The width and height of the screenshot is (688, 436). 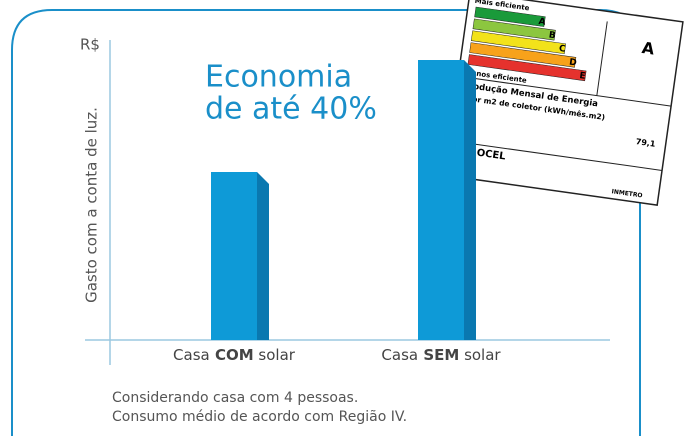 I want to click on x-tick-label: Casa SEM solar, so click(x=441, y=355).